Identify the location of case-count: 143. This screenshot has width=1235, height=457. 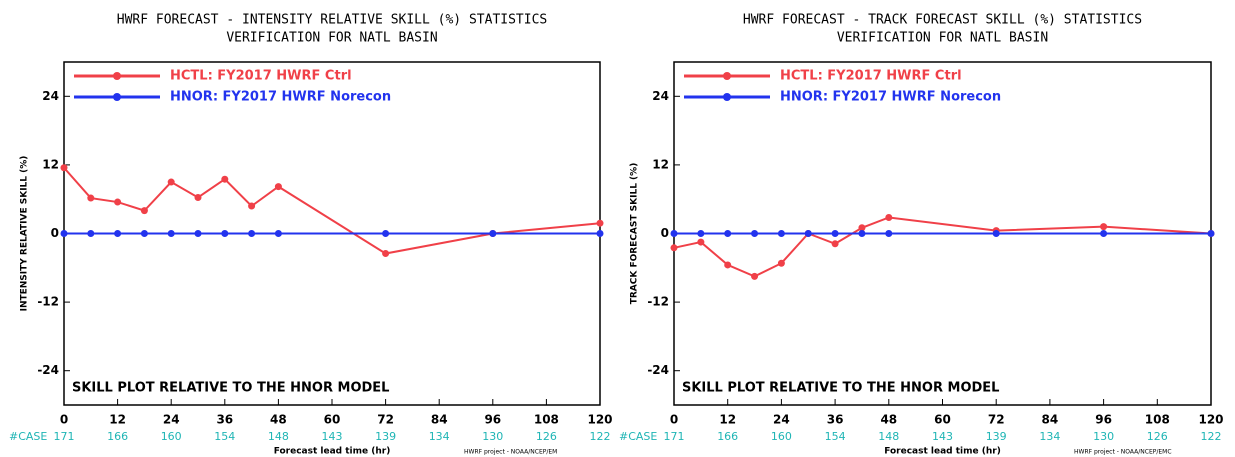
(332, 436).